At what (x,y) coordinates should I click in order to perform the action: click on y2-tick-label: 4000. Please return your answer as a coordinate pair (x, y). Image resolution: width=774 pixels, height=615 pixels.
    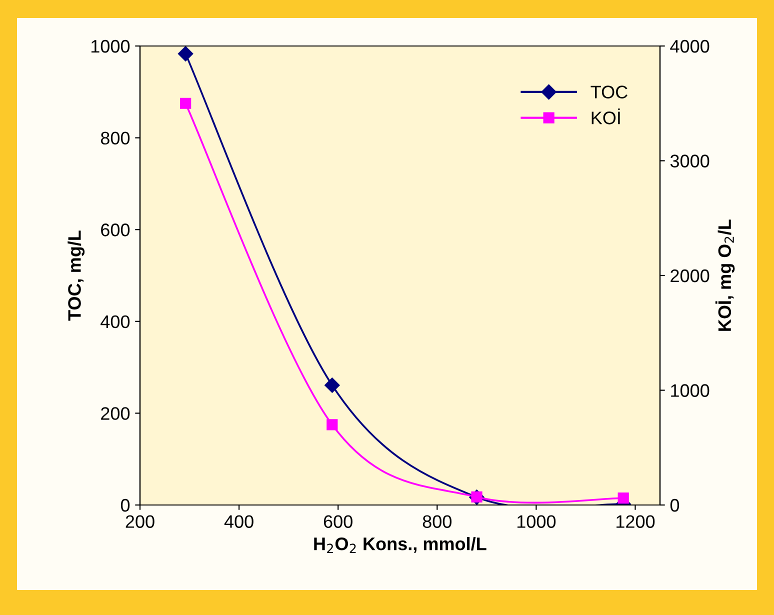
    Looking at the image, I should click on (690, 46).